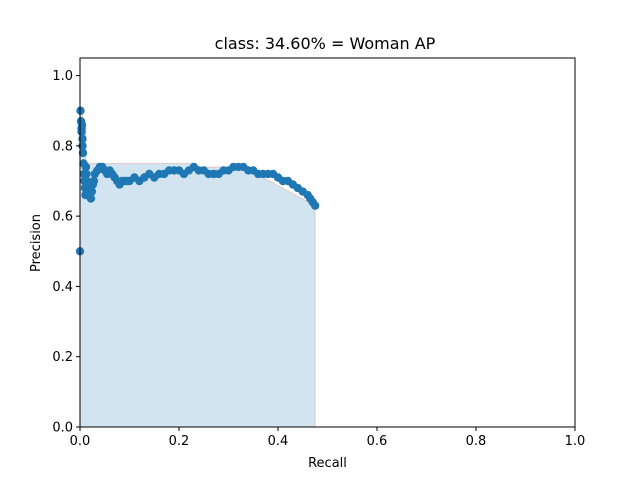  Describe the element at coordinates (278, 441) in the screenshot. I see `x-tick-label: 0.4` at that location.